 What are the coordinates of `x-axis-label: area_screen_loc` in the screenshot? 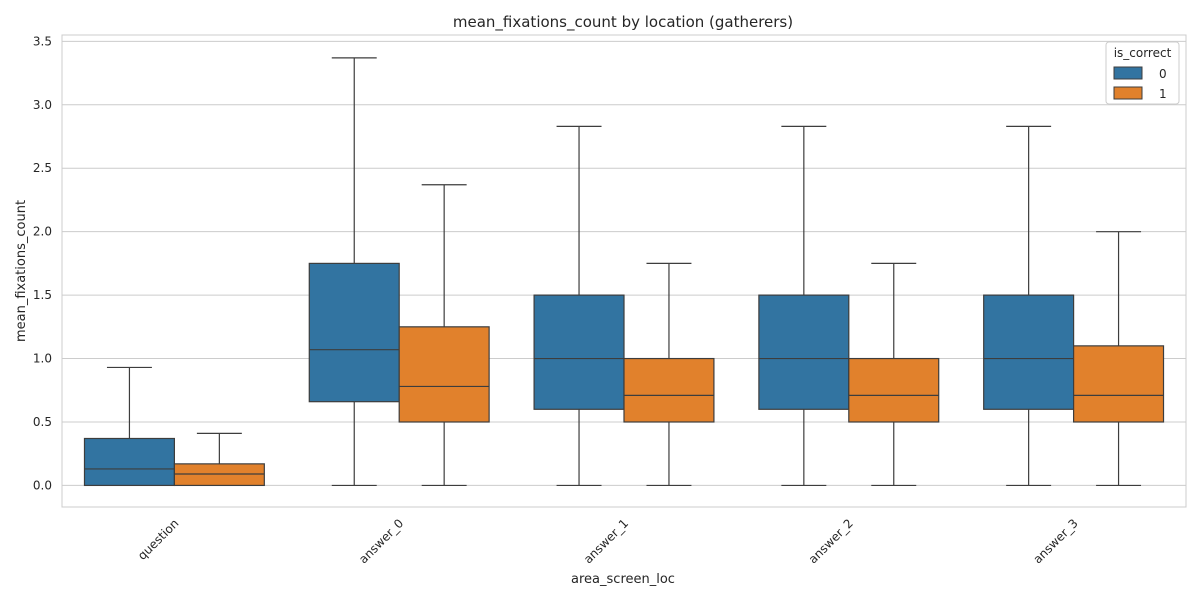 It's located at (623, 579).